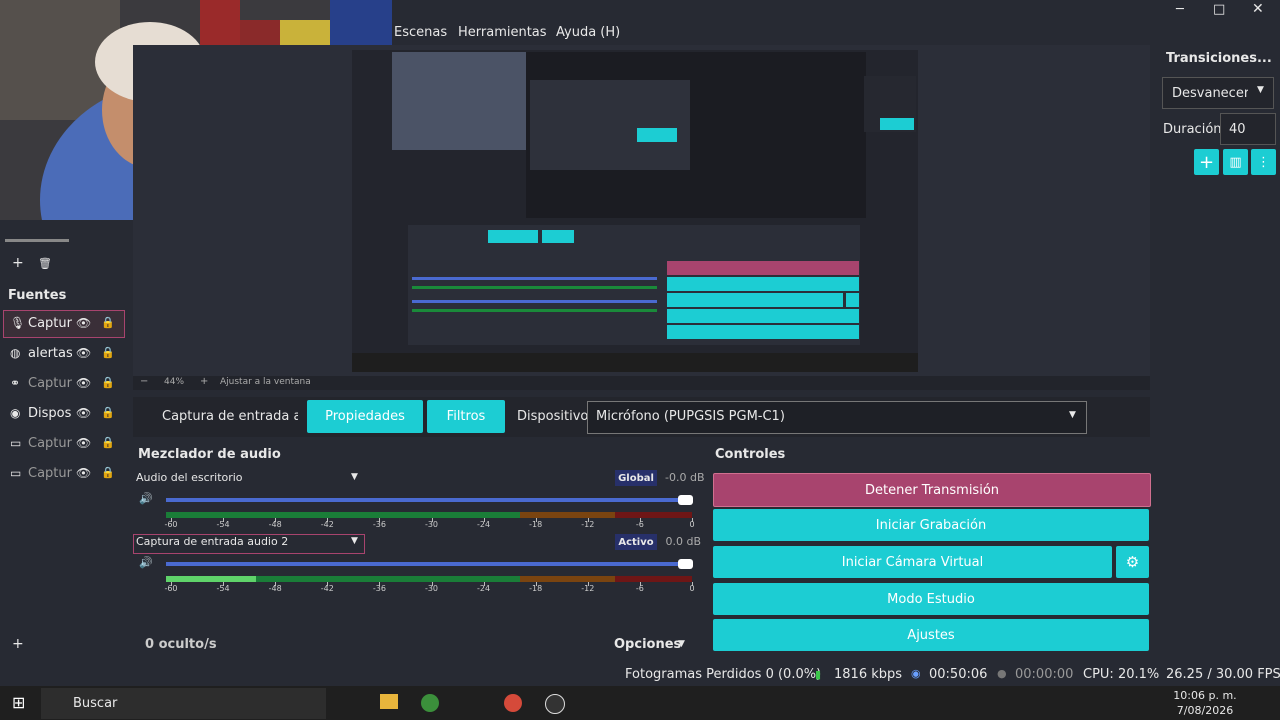 The image size is (1280, 720). I want to click on zoom-level: 44%, so click(174, 382).